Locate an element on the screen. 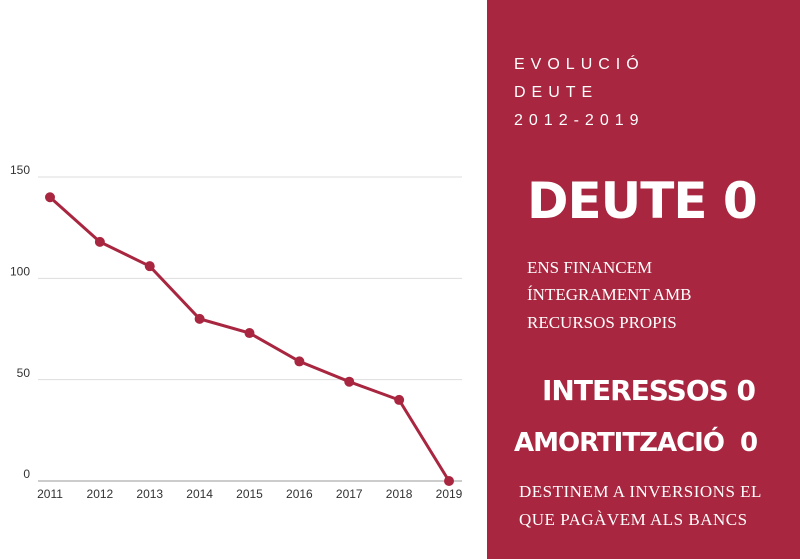 The height and width of the screenshot is (559, 800). headline: DEUTE 0 is located at coordinates (642, 201).